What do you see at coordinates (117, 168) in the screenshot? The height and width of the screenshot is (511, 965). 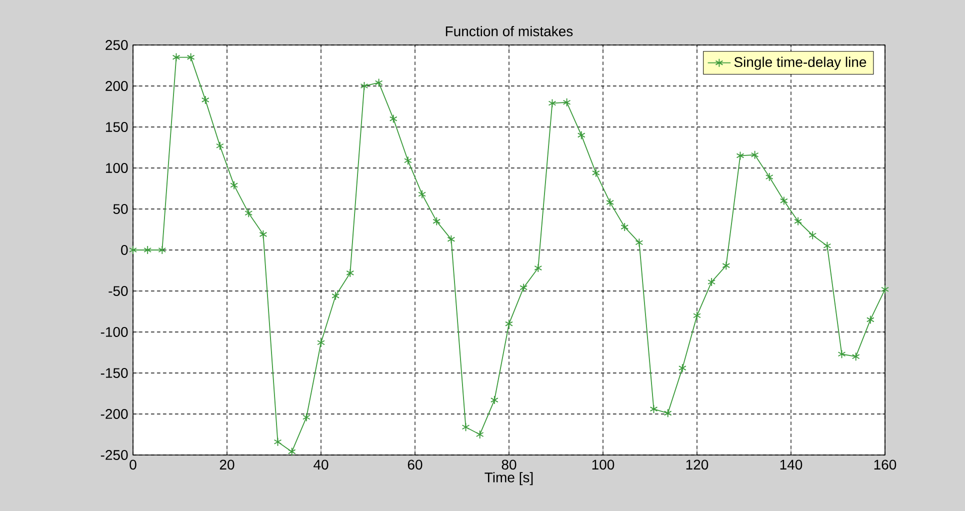 I see `y-tick-label: 100` at bounding box center [117, 168].